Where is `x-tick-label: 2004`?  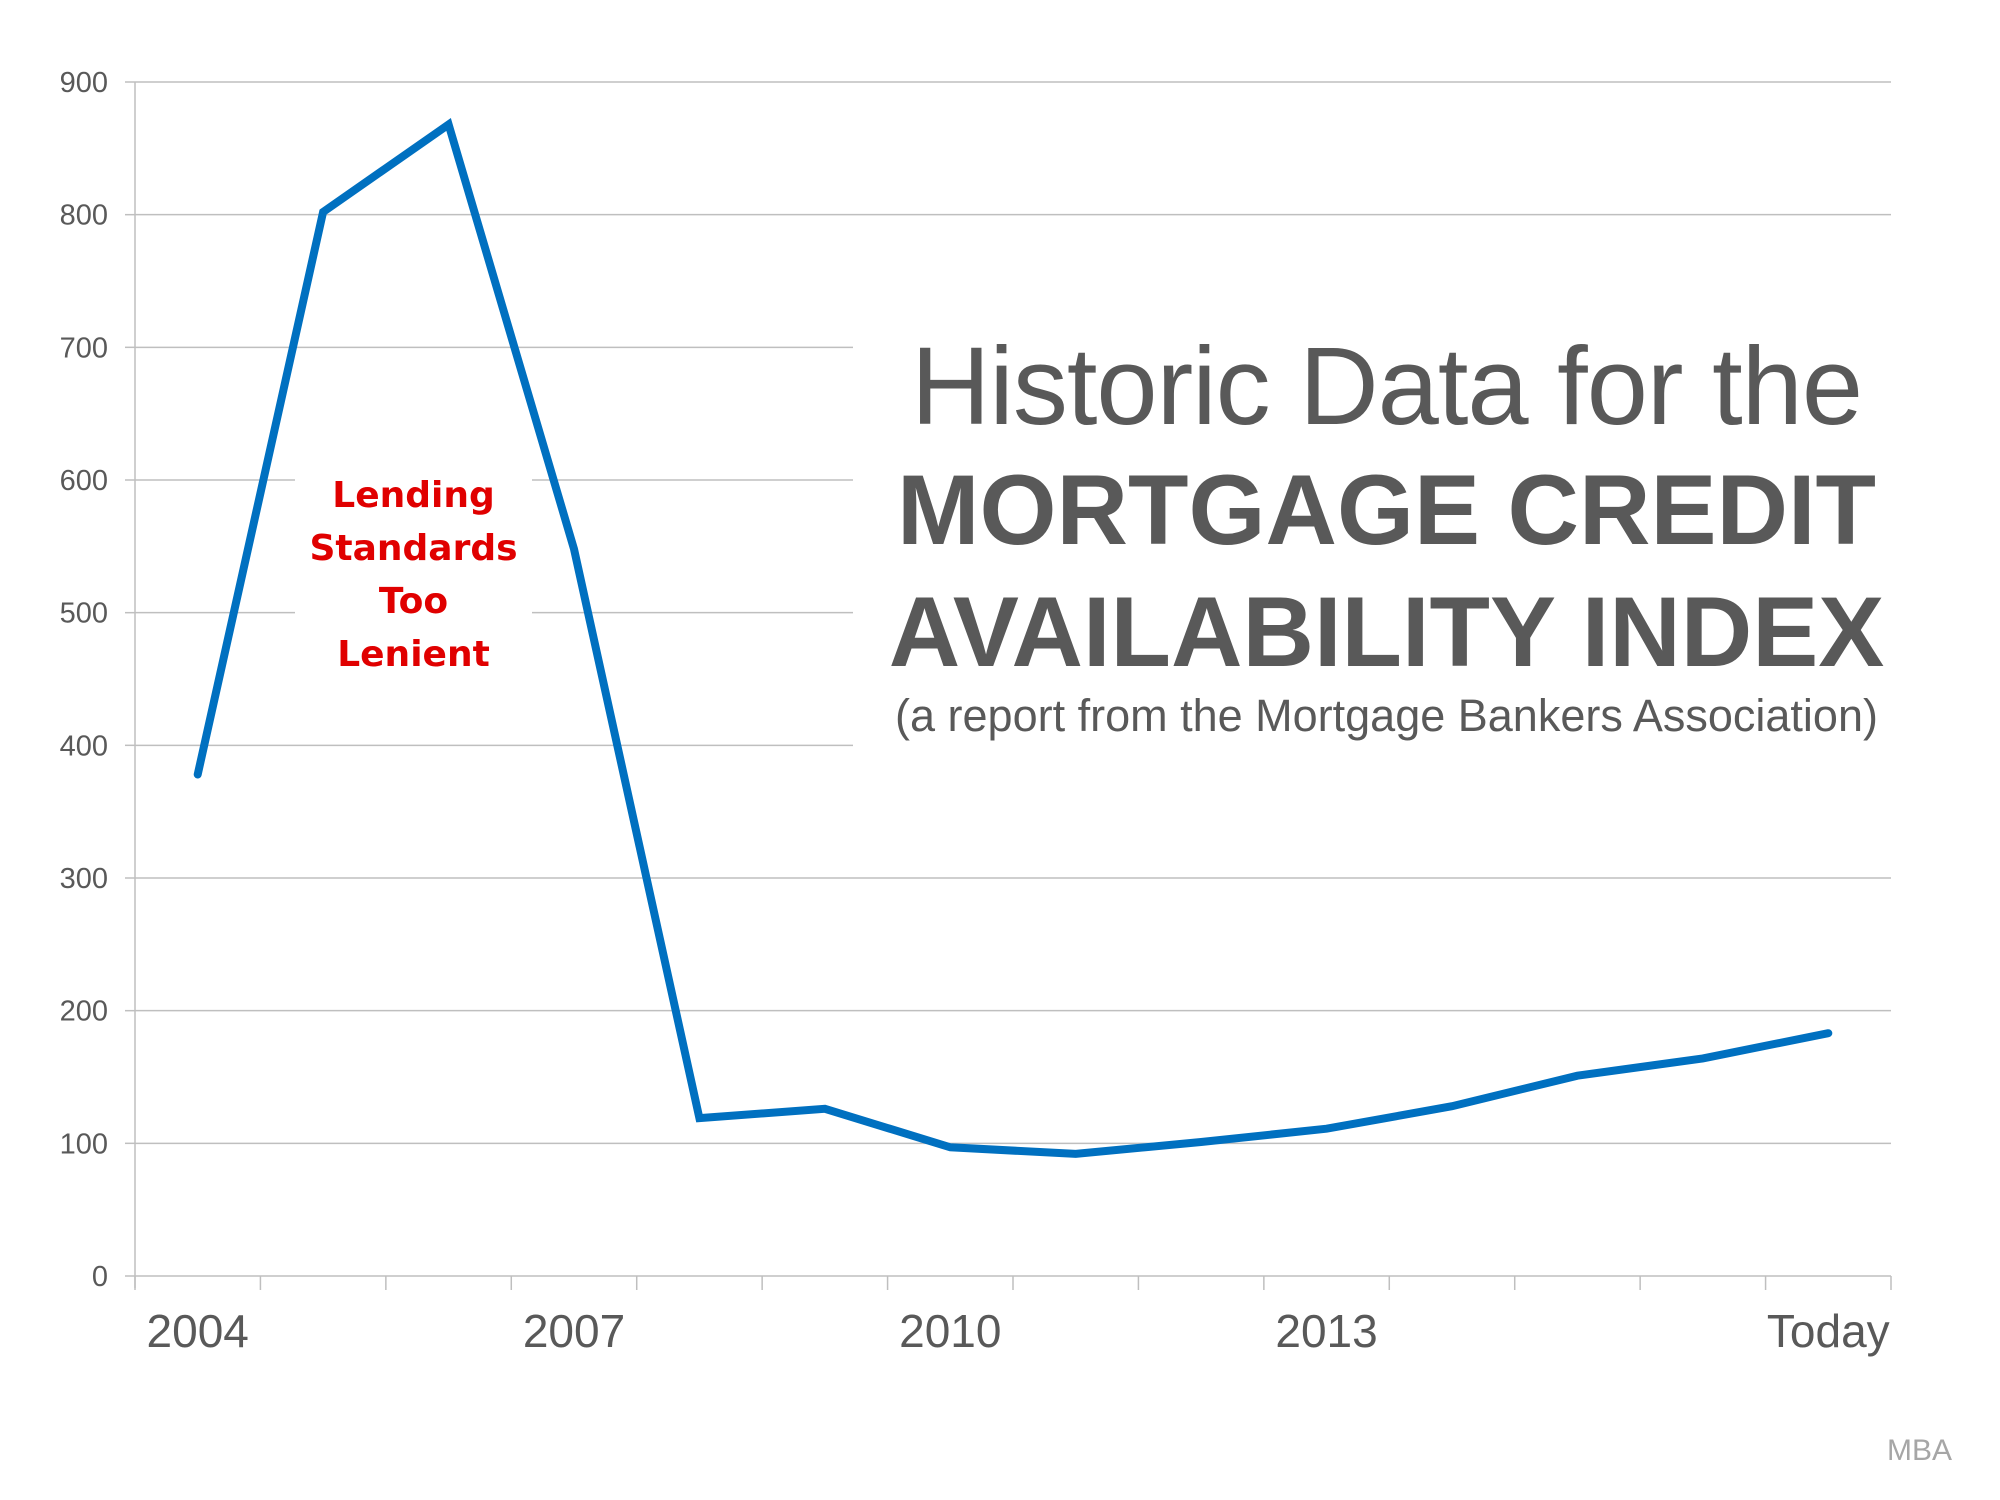 x-tick-label: 2004 is located at coordinates (198, 1331).